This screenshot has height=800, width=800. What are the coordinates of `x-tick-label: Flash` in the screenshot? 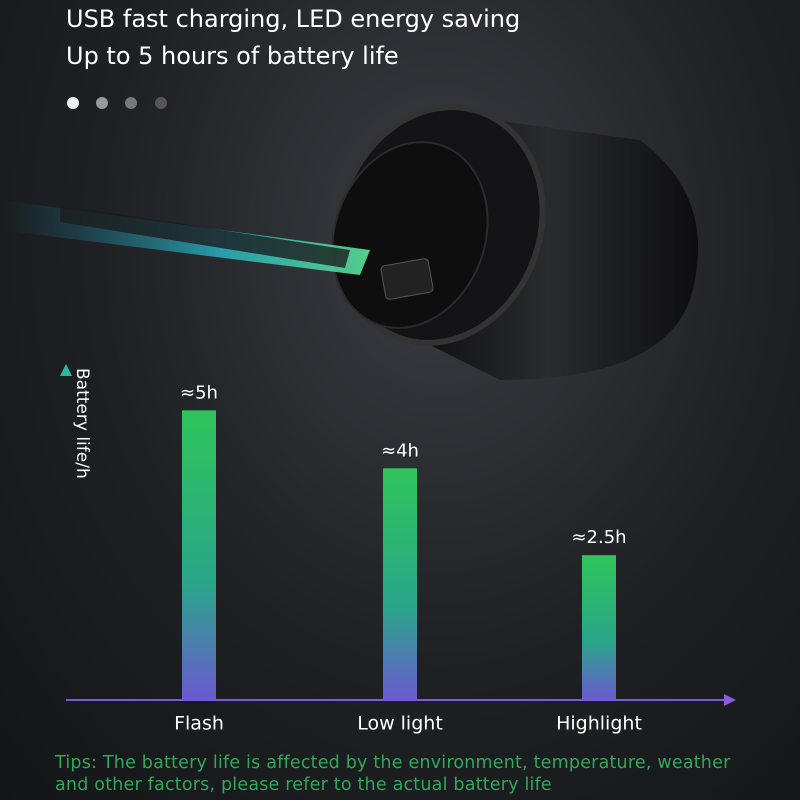 It's located at (199, 724).